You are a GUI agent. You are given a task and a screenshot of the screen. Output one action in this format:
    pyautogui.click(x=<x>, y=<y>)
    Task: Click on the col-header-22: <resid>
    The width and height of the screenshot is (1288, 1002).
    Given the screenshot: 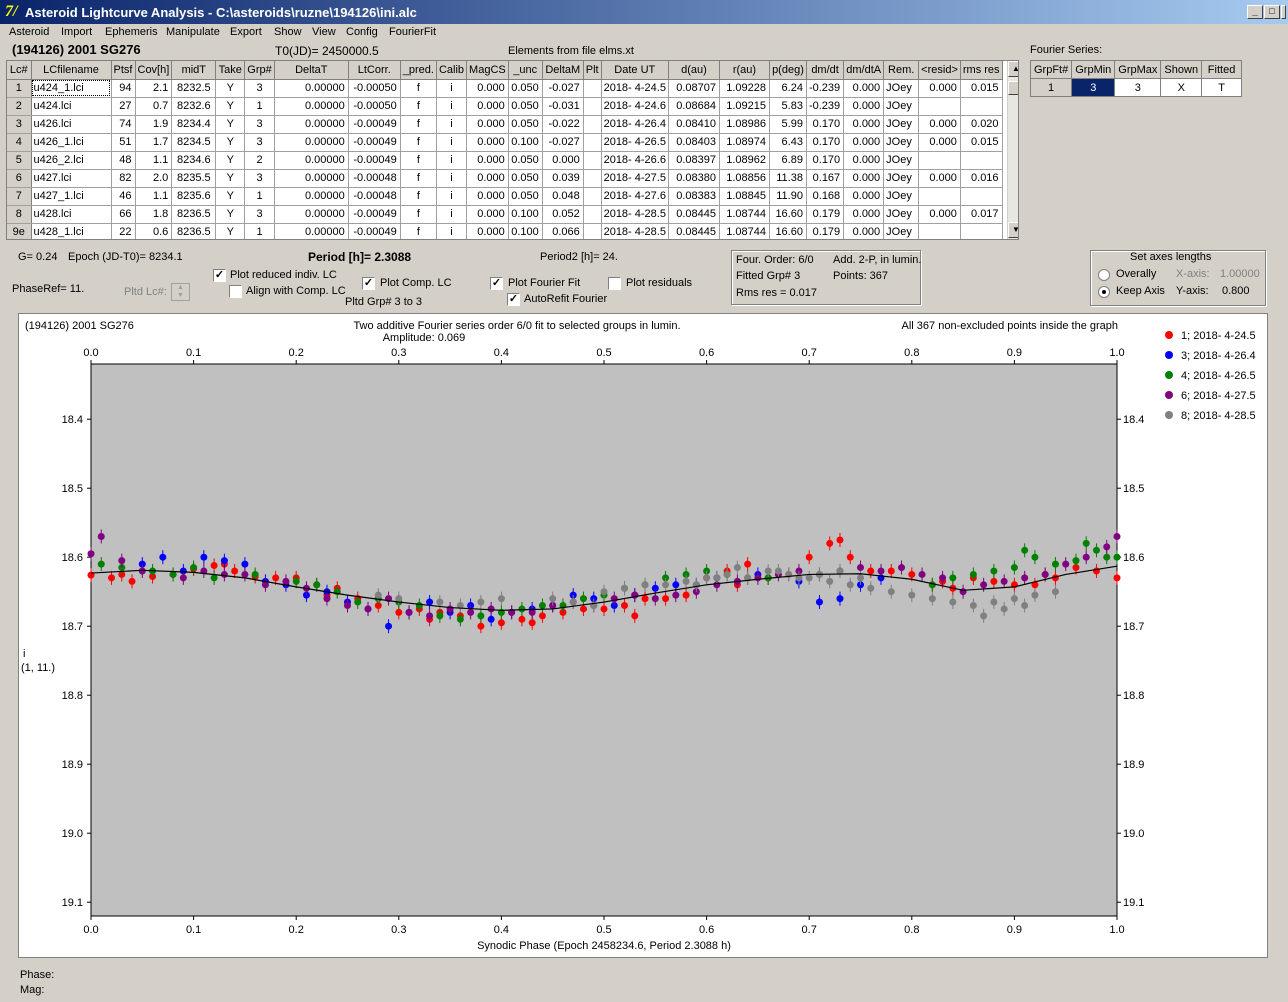 What is the action you would take?
    pyautogui.click(x=939, y=70)
    